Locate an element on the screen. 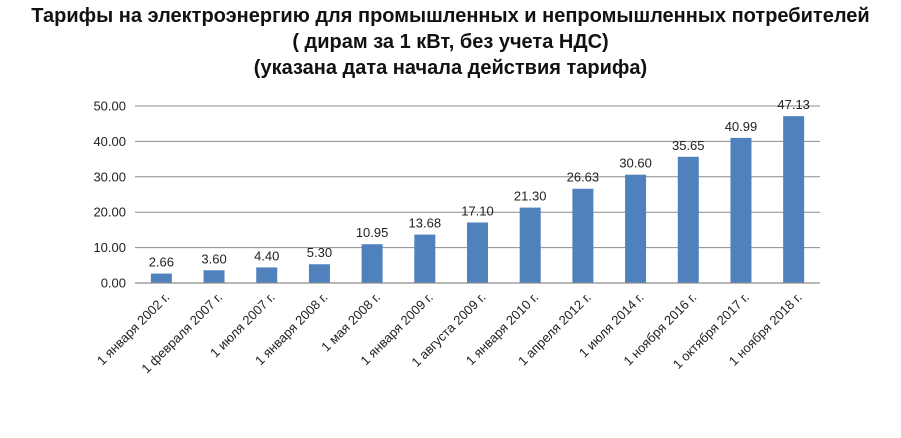 The image size is (901, 438). data-label: 17.10 is located at coordinates (477, 210).